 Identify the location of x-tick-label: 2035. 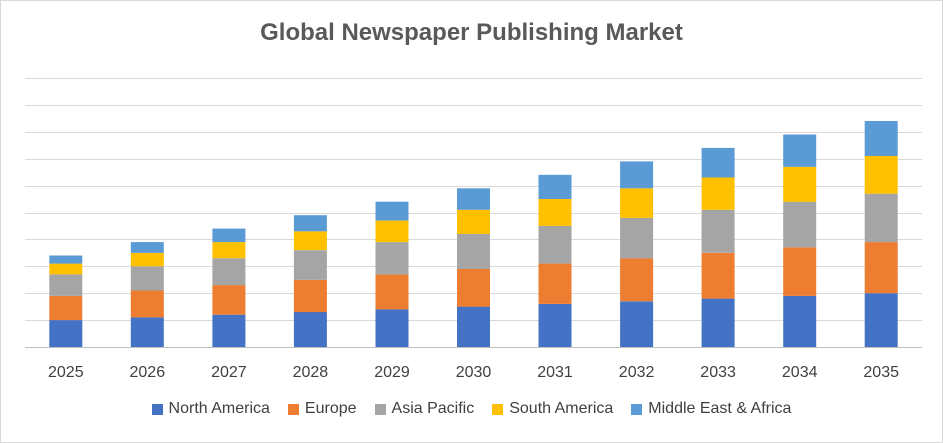
(881, 372).